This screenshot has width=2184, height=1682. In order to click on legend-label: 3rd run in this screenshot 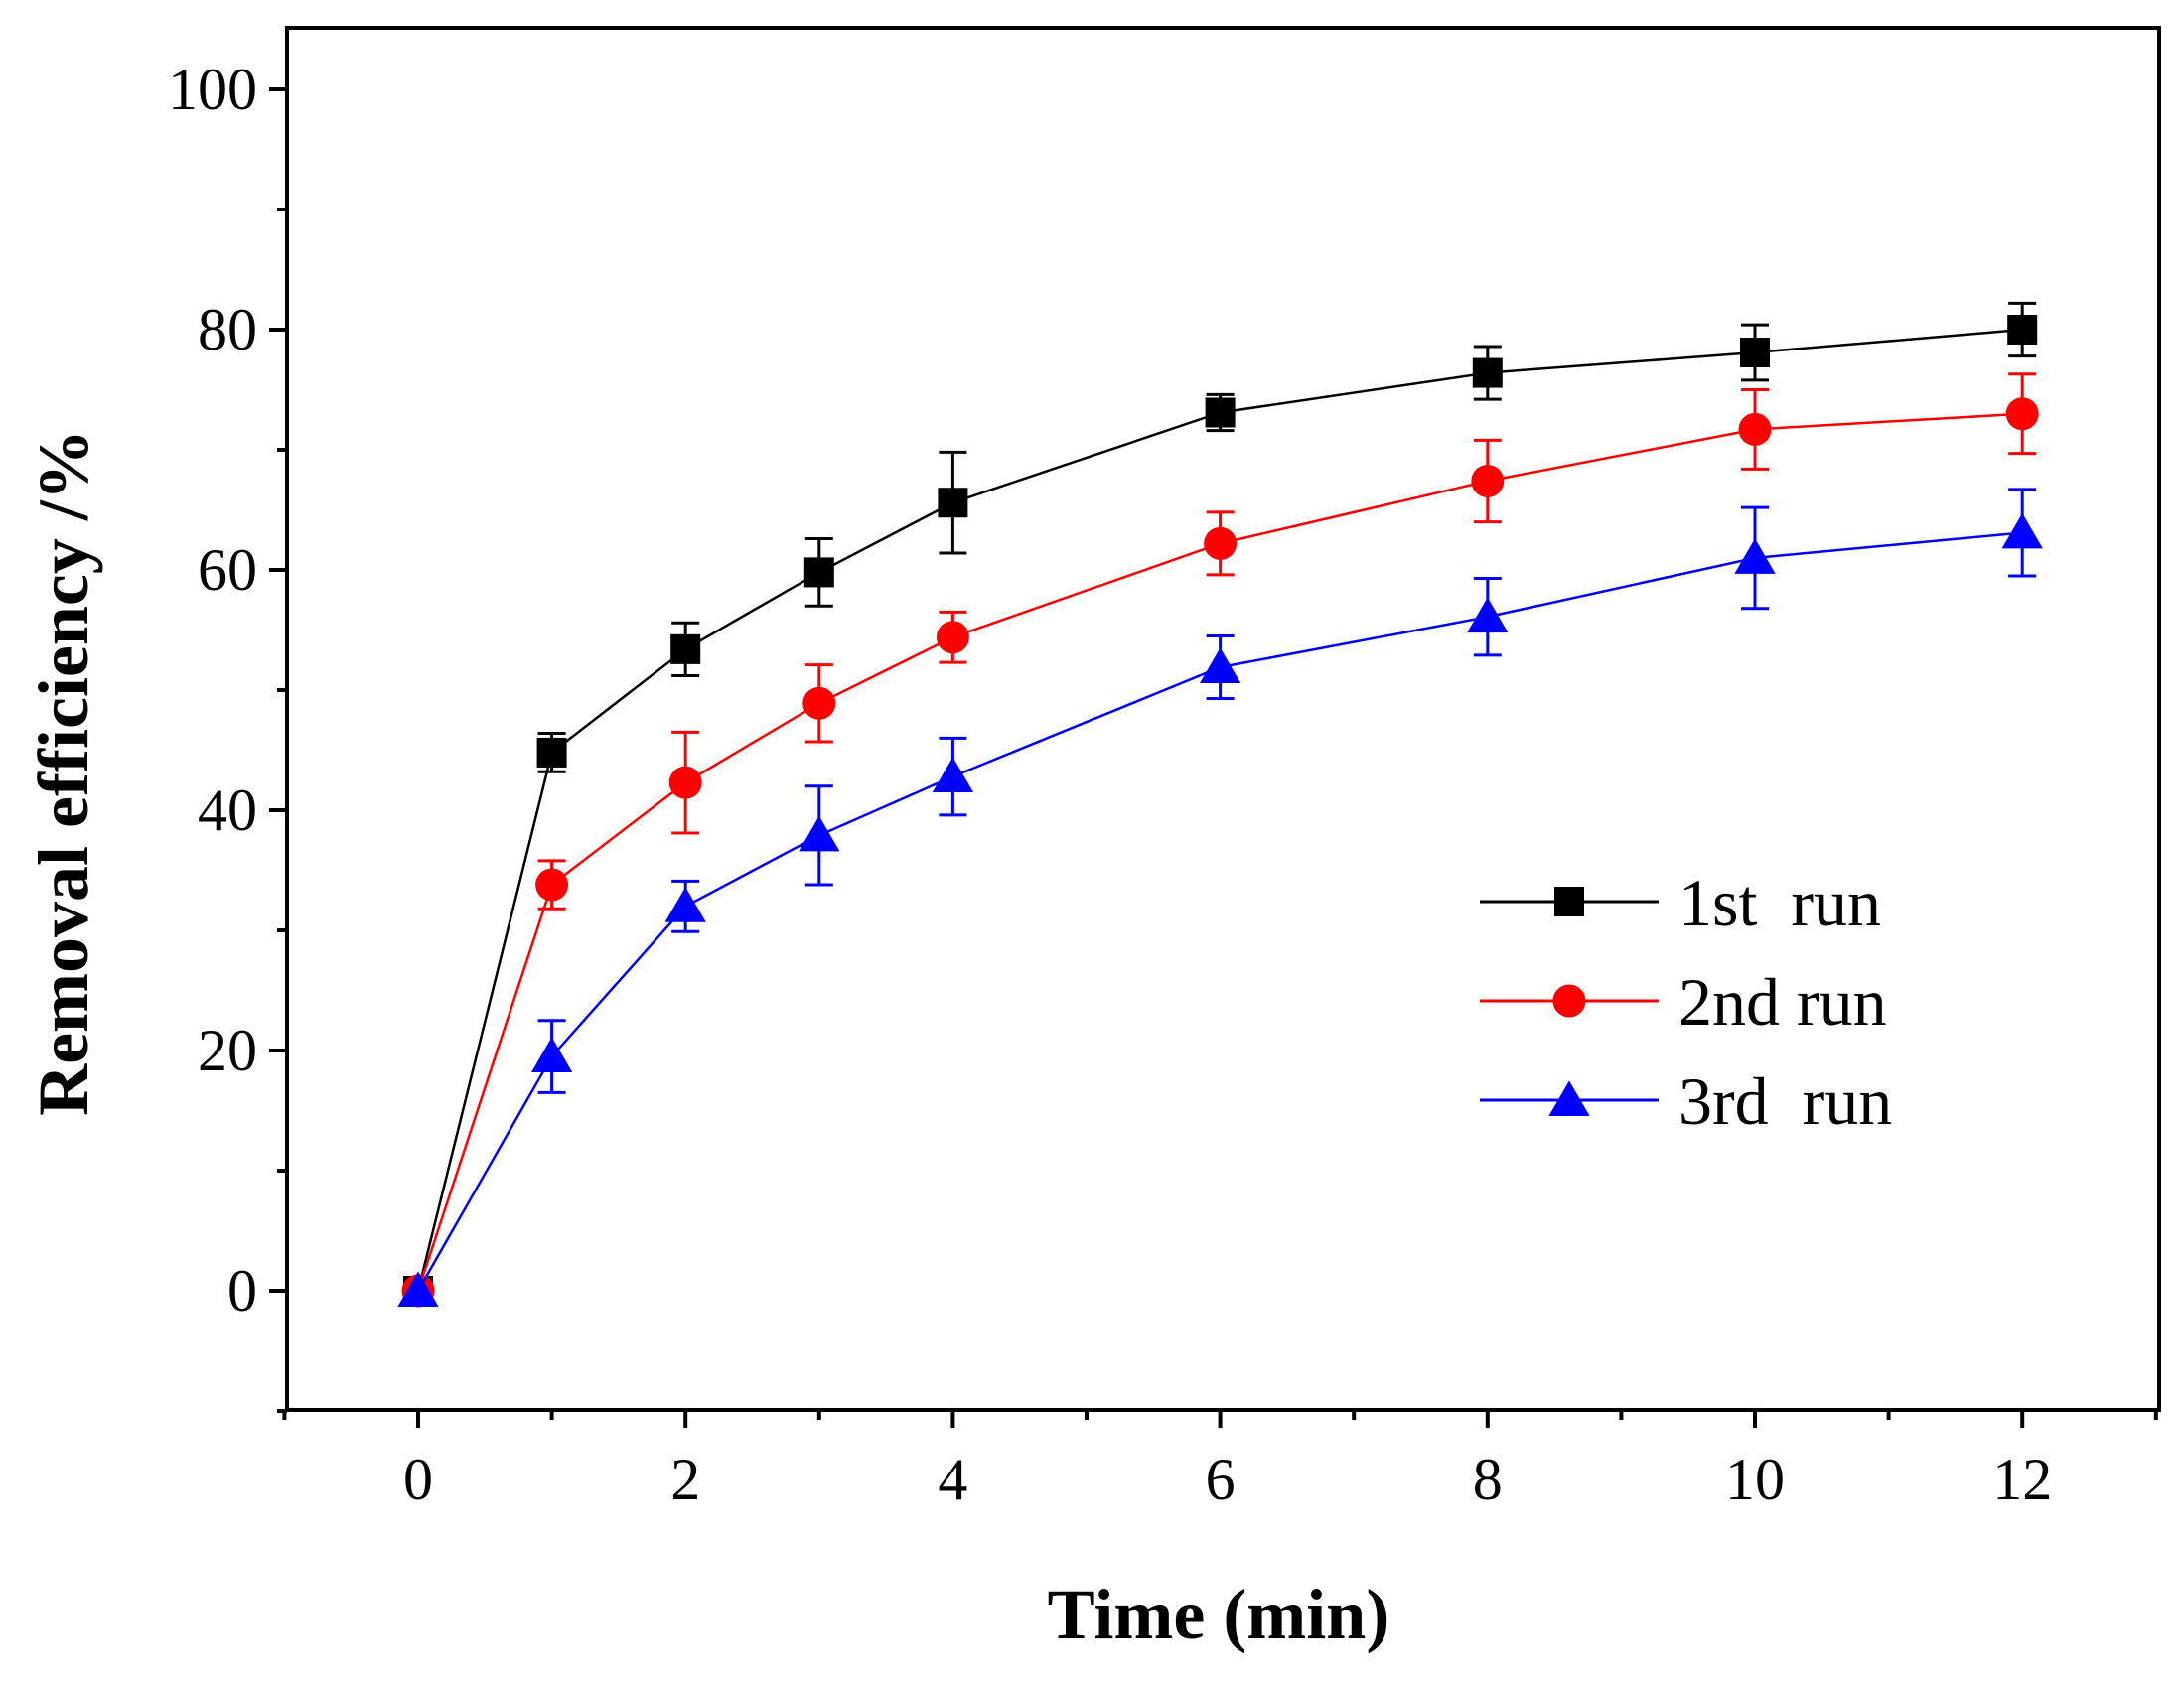, I will do `click(1785, 1101)`.